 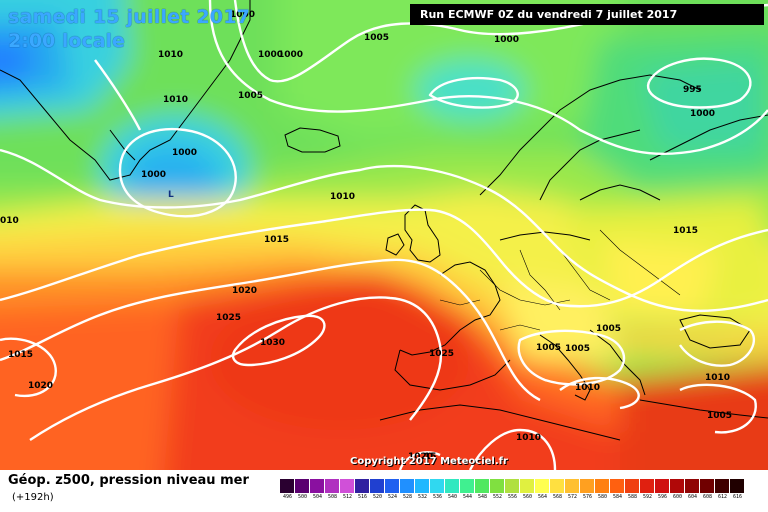 What do you see at coordinates (347, 497) in the screenshot?
I see `color-scale-tick: 512` at bounding box center [347, 497].